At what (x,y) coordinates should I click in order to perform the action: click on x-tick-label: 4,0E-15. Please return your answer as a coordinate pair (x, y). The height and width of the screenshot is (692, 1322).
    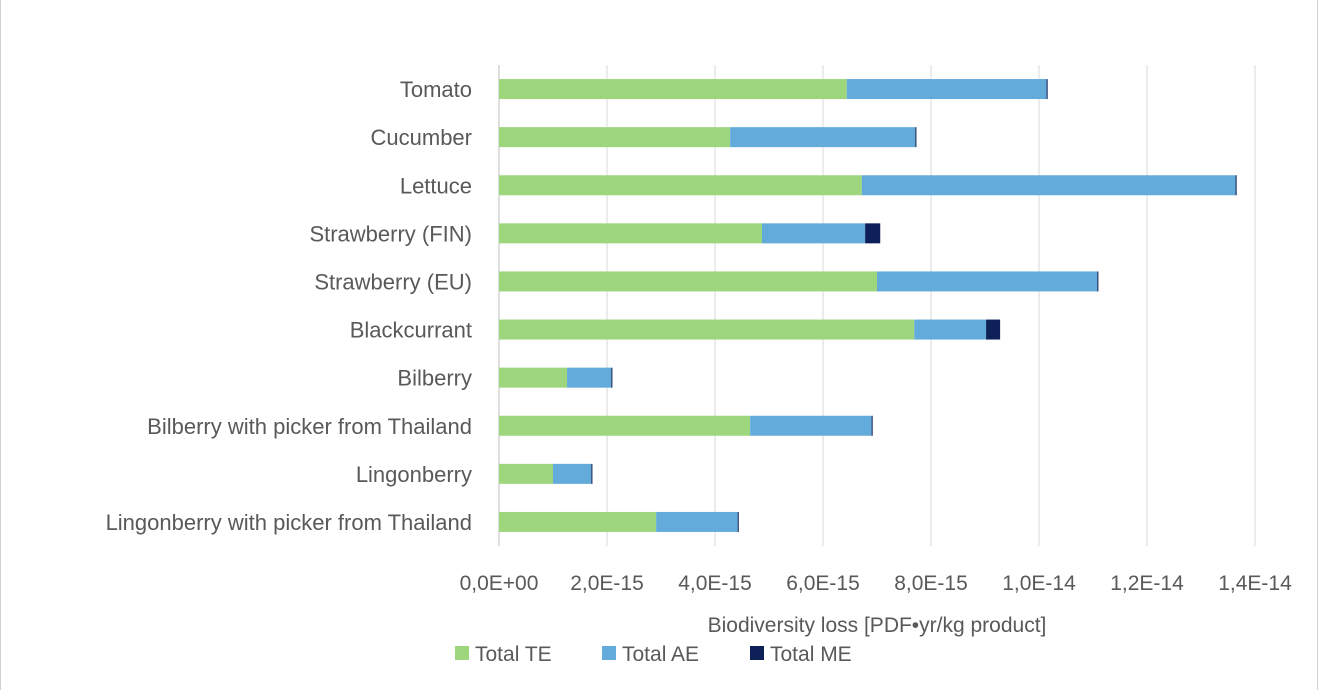
    Looking at the image, I should click on (715, 583).